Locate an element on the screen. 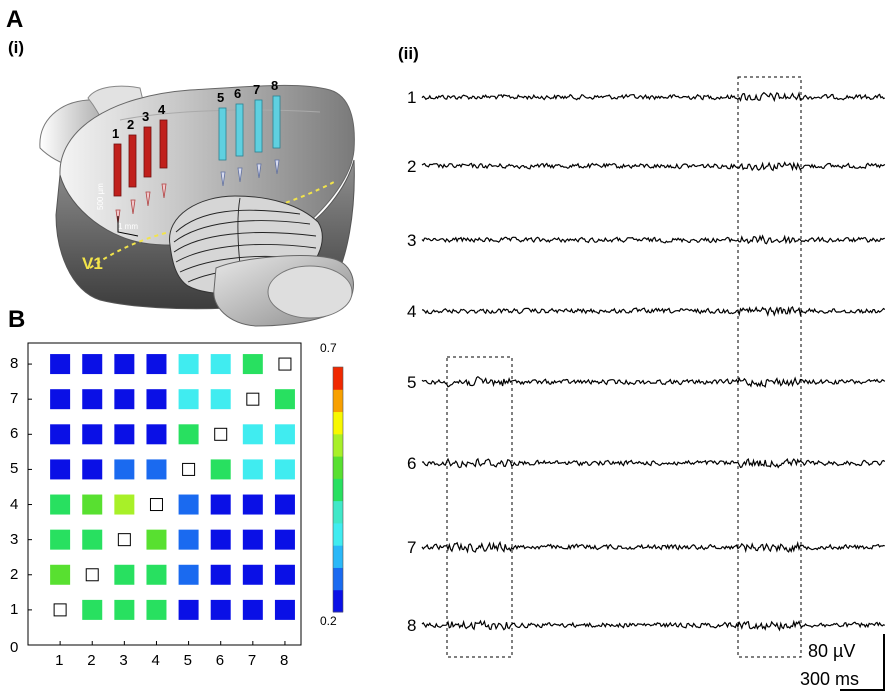 The height and width of the screenshot is (698, 888). electrode-label-1: 1 is located at coordinates (116, 133).